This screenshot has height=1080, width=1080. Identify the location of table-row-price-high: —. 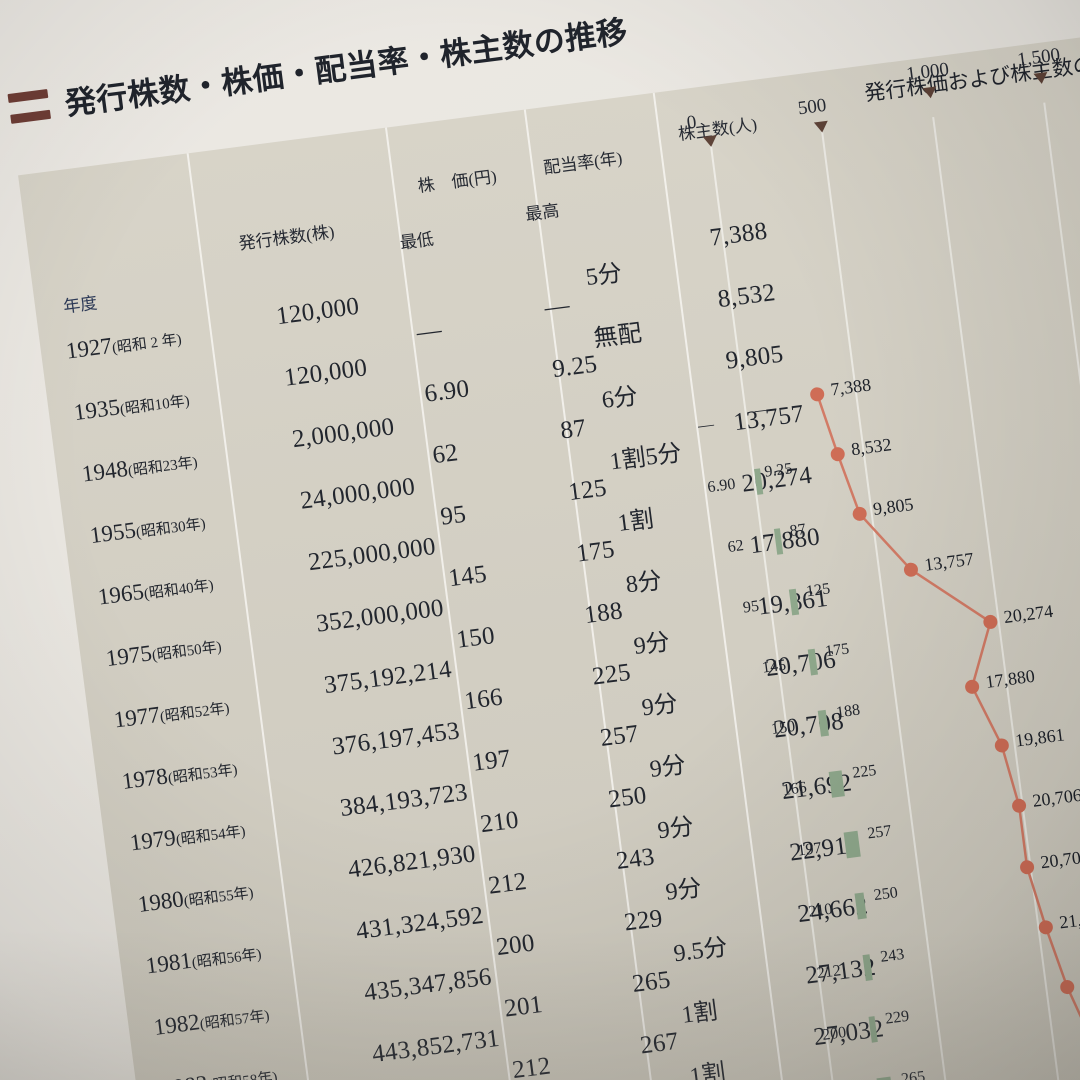
(557, 306).